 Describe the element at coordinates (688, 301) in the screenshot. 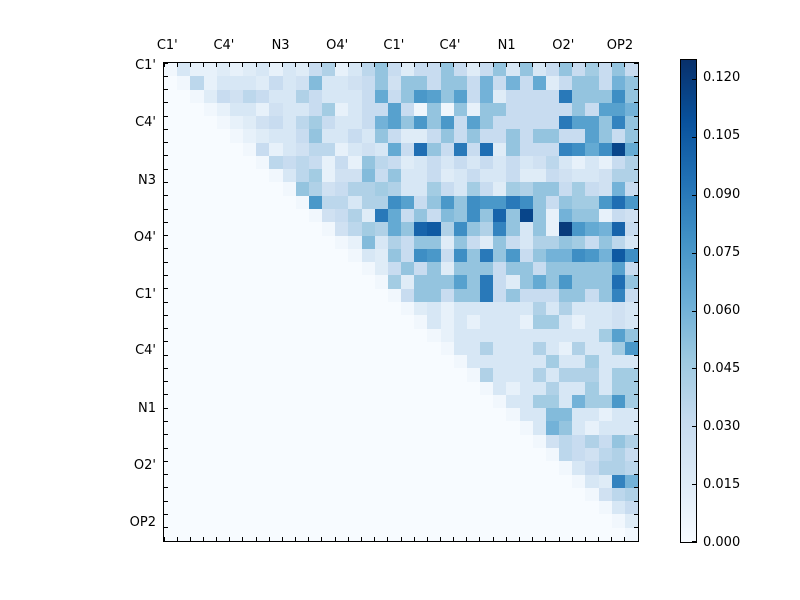

I see `colorbar` at that location.